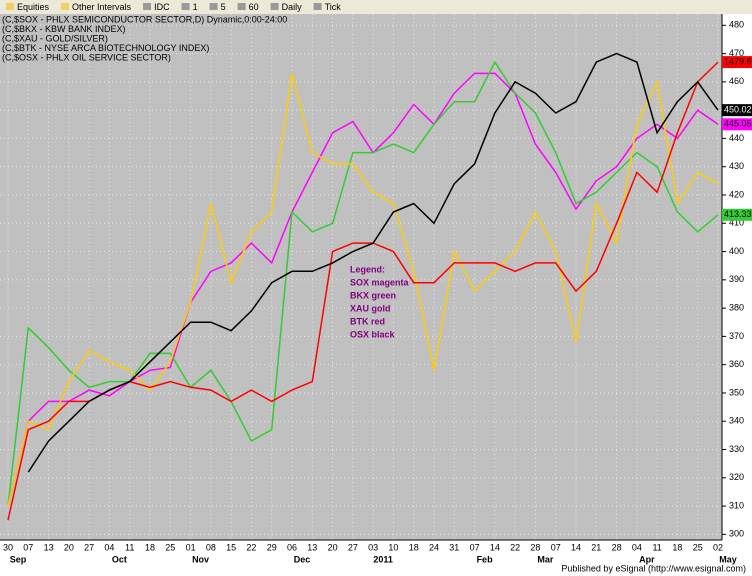 This screenshot has height=576, width=752. Describe the element at coordinates (718, 547) in the screenshot. I see `x-tick-label: 02` at that location.